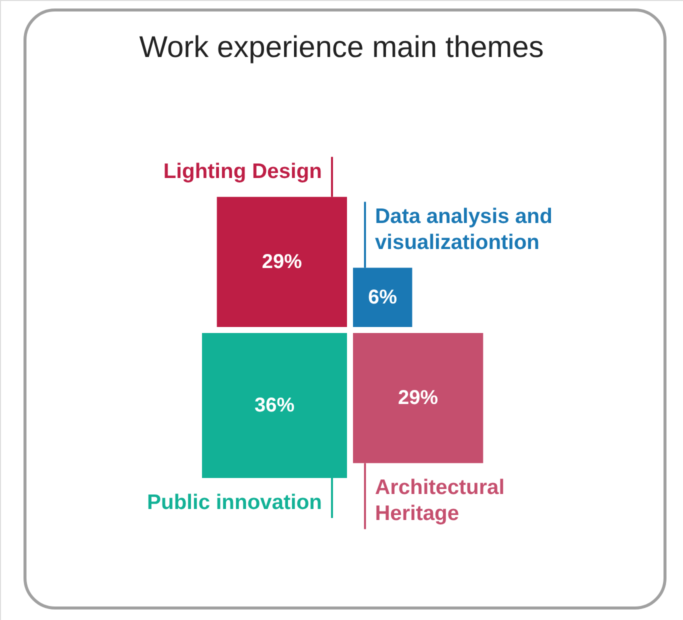  What do you see at coordinates (341, 47) in the screenshot?
I see `text: Work experience main themes` at bounding box center [341, 47].